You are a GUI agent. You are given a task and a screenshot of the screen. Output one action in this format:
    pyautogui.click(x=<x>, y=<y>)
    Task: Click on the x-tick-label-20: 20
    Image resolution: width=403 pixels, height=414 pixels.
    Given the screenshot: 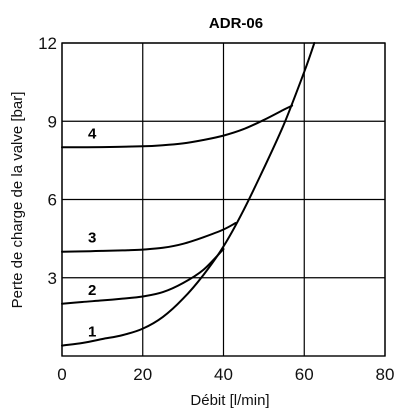 What is the action you would take?
    pyautogui.click(x=142, y=374)
    